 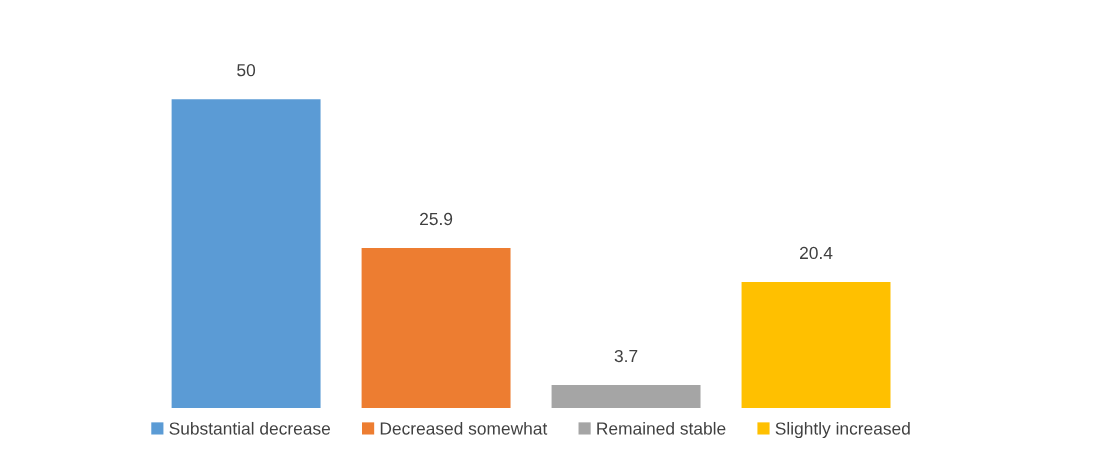 What do you see at coordinates (250, 428) in the screenshot?
I see `legend-label: Substantial decrease` at bounding box center [250, 428].